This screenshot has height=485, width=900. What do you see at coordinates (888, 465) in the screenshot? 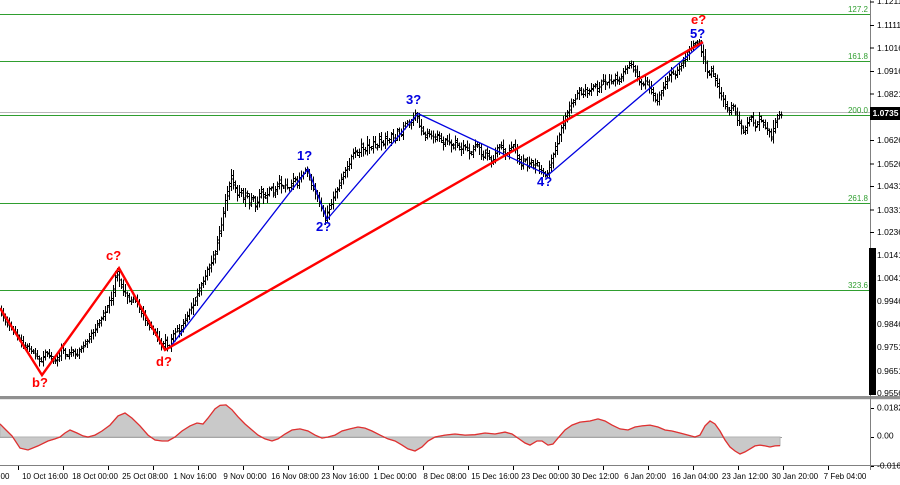
I see `oscillator-min-label: -0.01615` at bounding box center [888, 465].